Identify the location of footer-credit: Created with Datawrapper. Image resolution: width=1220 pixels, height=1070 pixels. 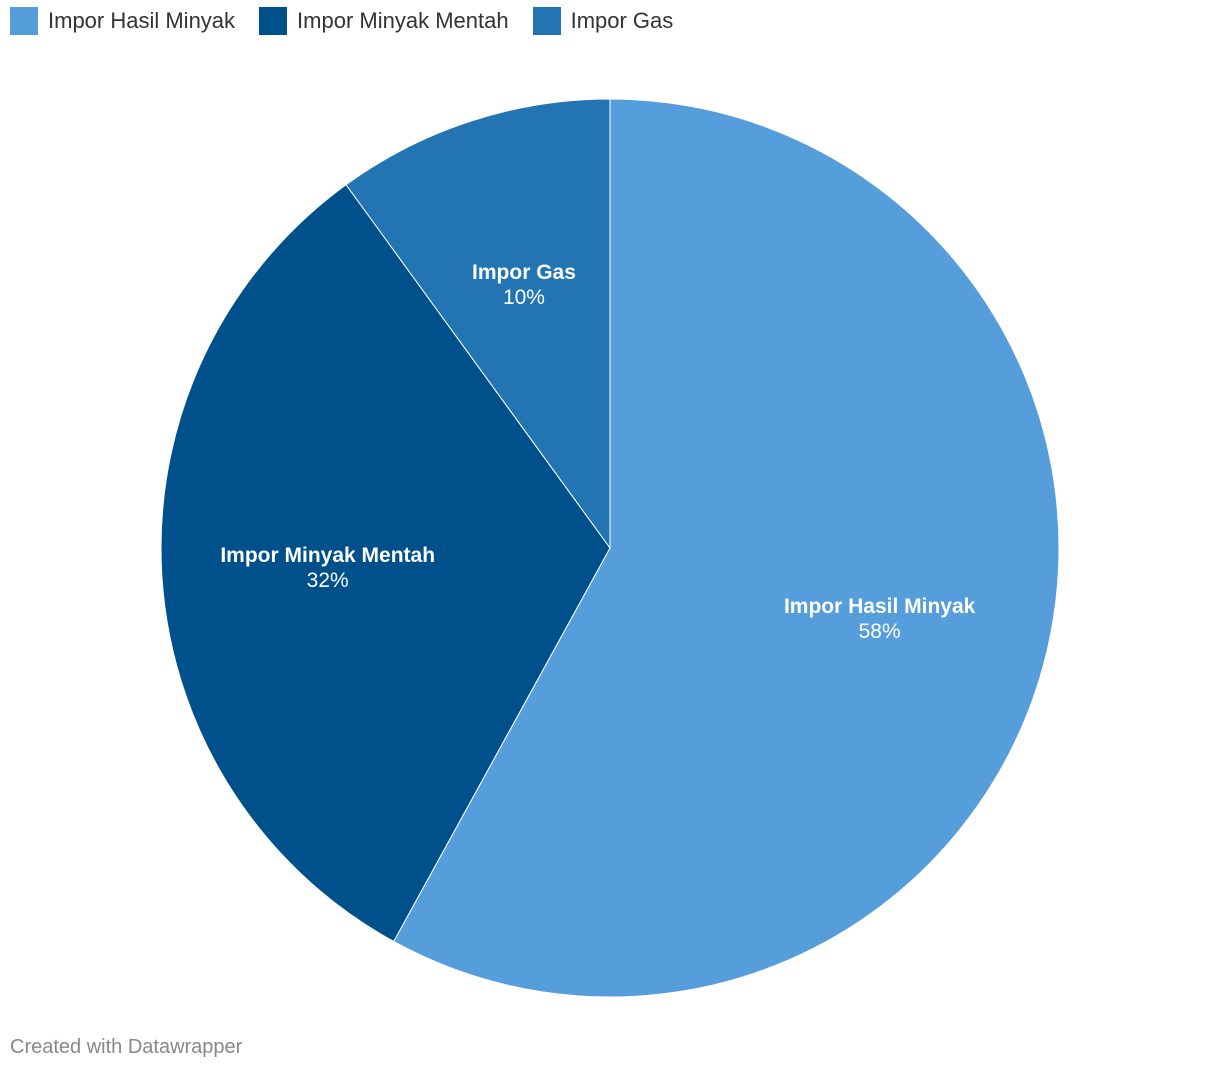
(126, 1047).